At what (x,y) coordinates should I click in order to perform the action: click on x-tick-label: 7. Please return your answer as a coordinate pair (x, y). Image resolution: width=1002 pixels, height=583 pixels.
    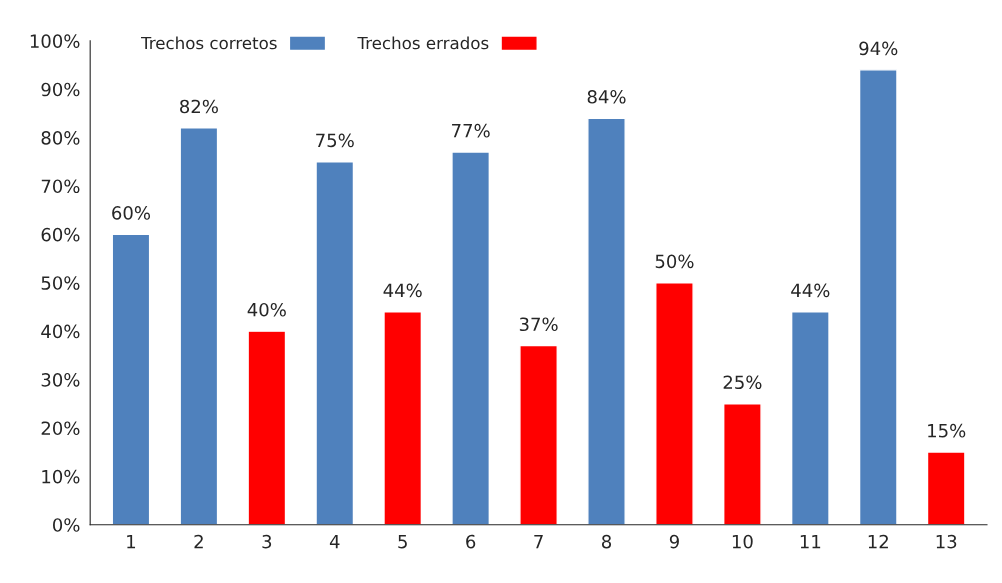
    Looking at the image, I should click on (538, 541).